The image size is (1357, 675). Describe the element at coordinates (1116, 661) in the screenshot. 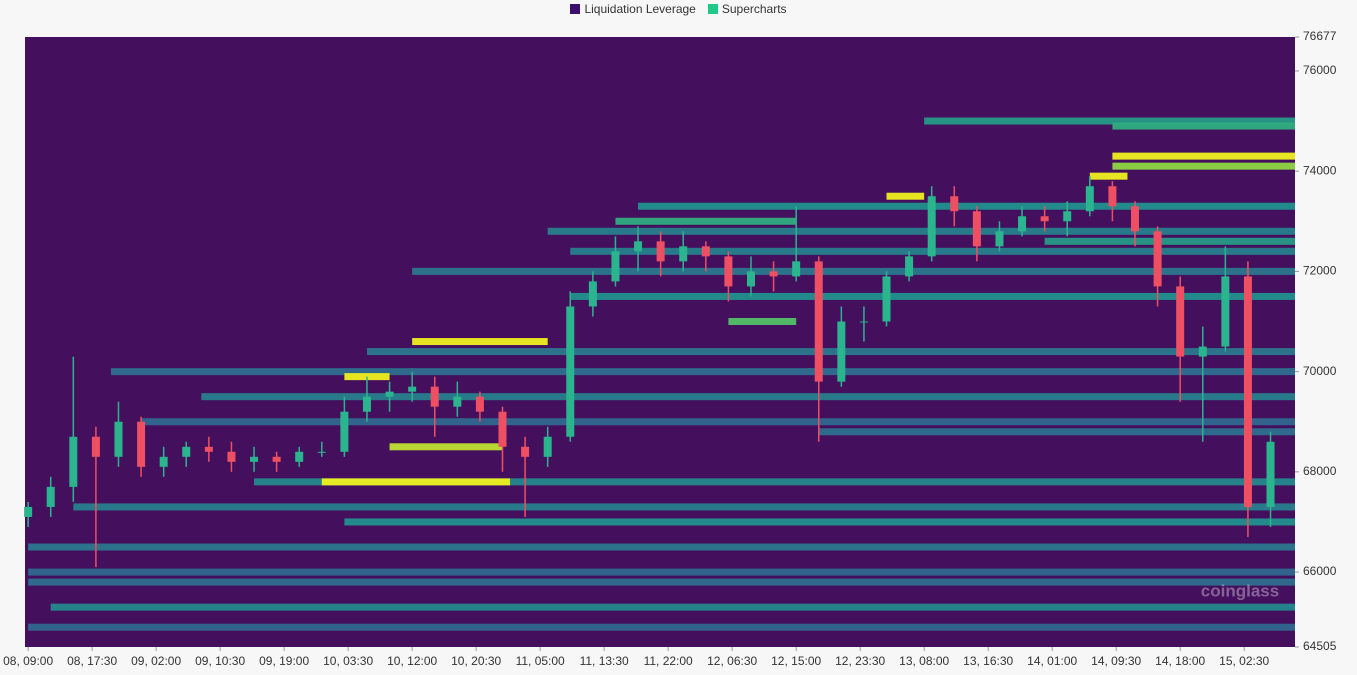

I see `x-tick-label: 14, 09:30` at that location.